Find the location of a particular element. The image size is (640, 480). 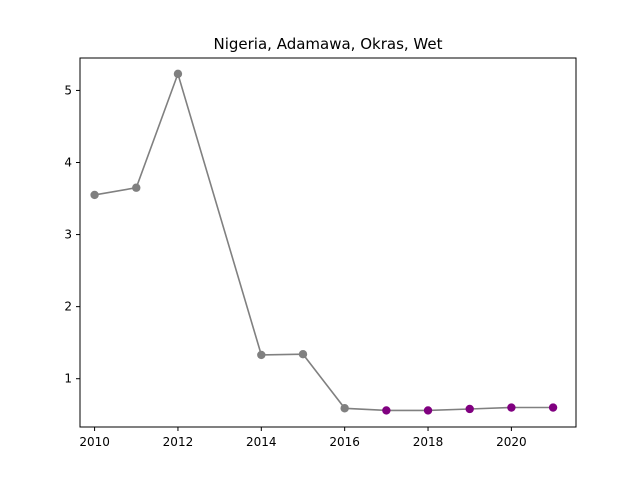

x-tick-label: 2010 is located at coordinates (94, 442).